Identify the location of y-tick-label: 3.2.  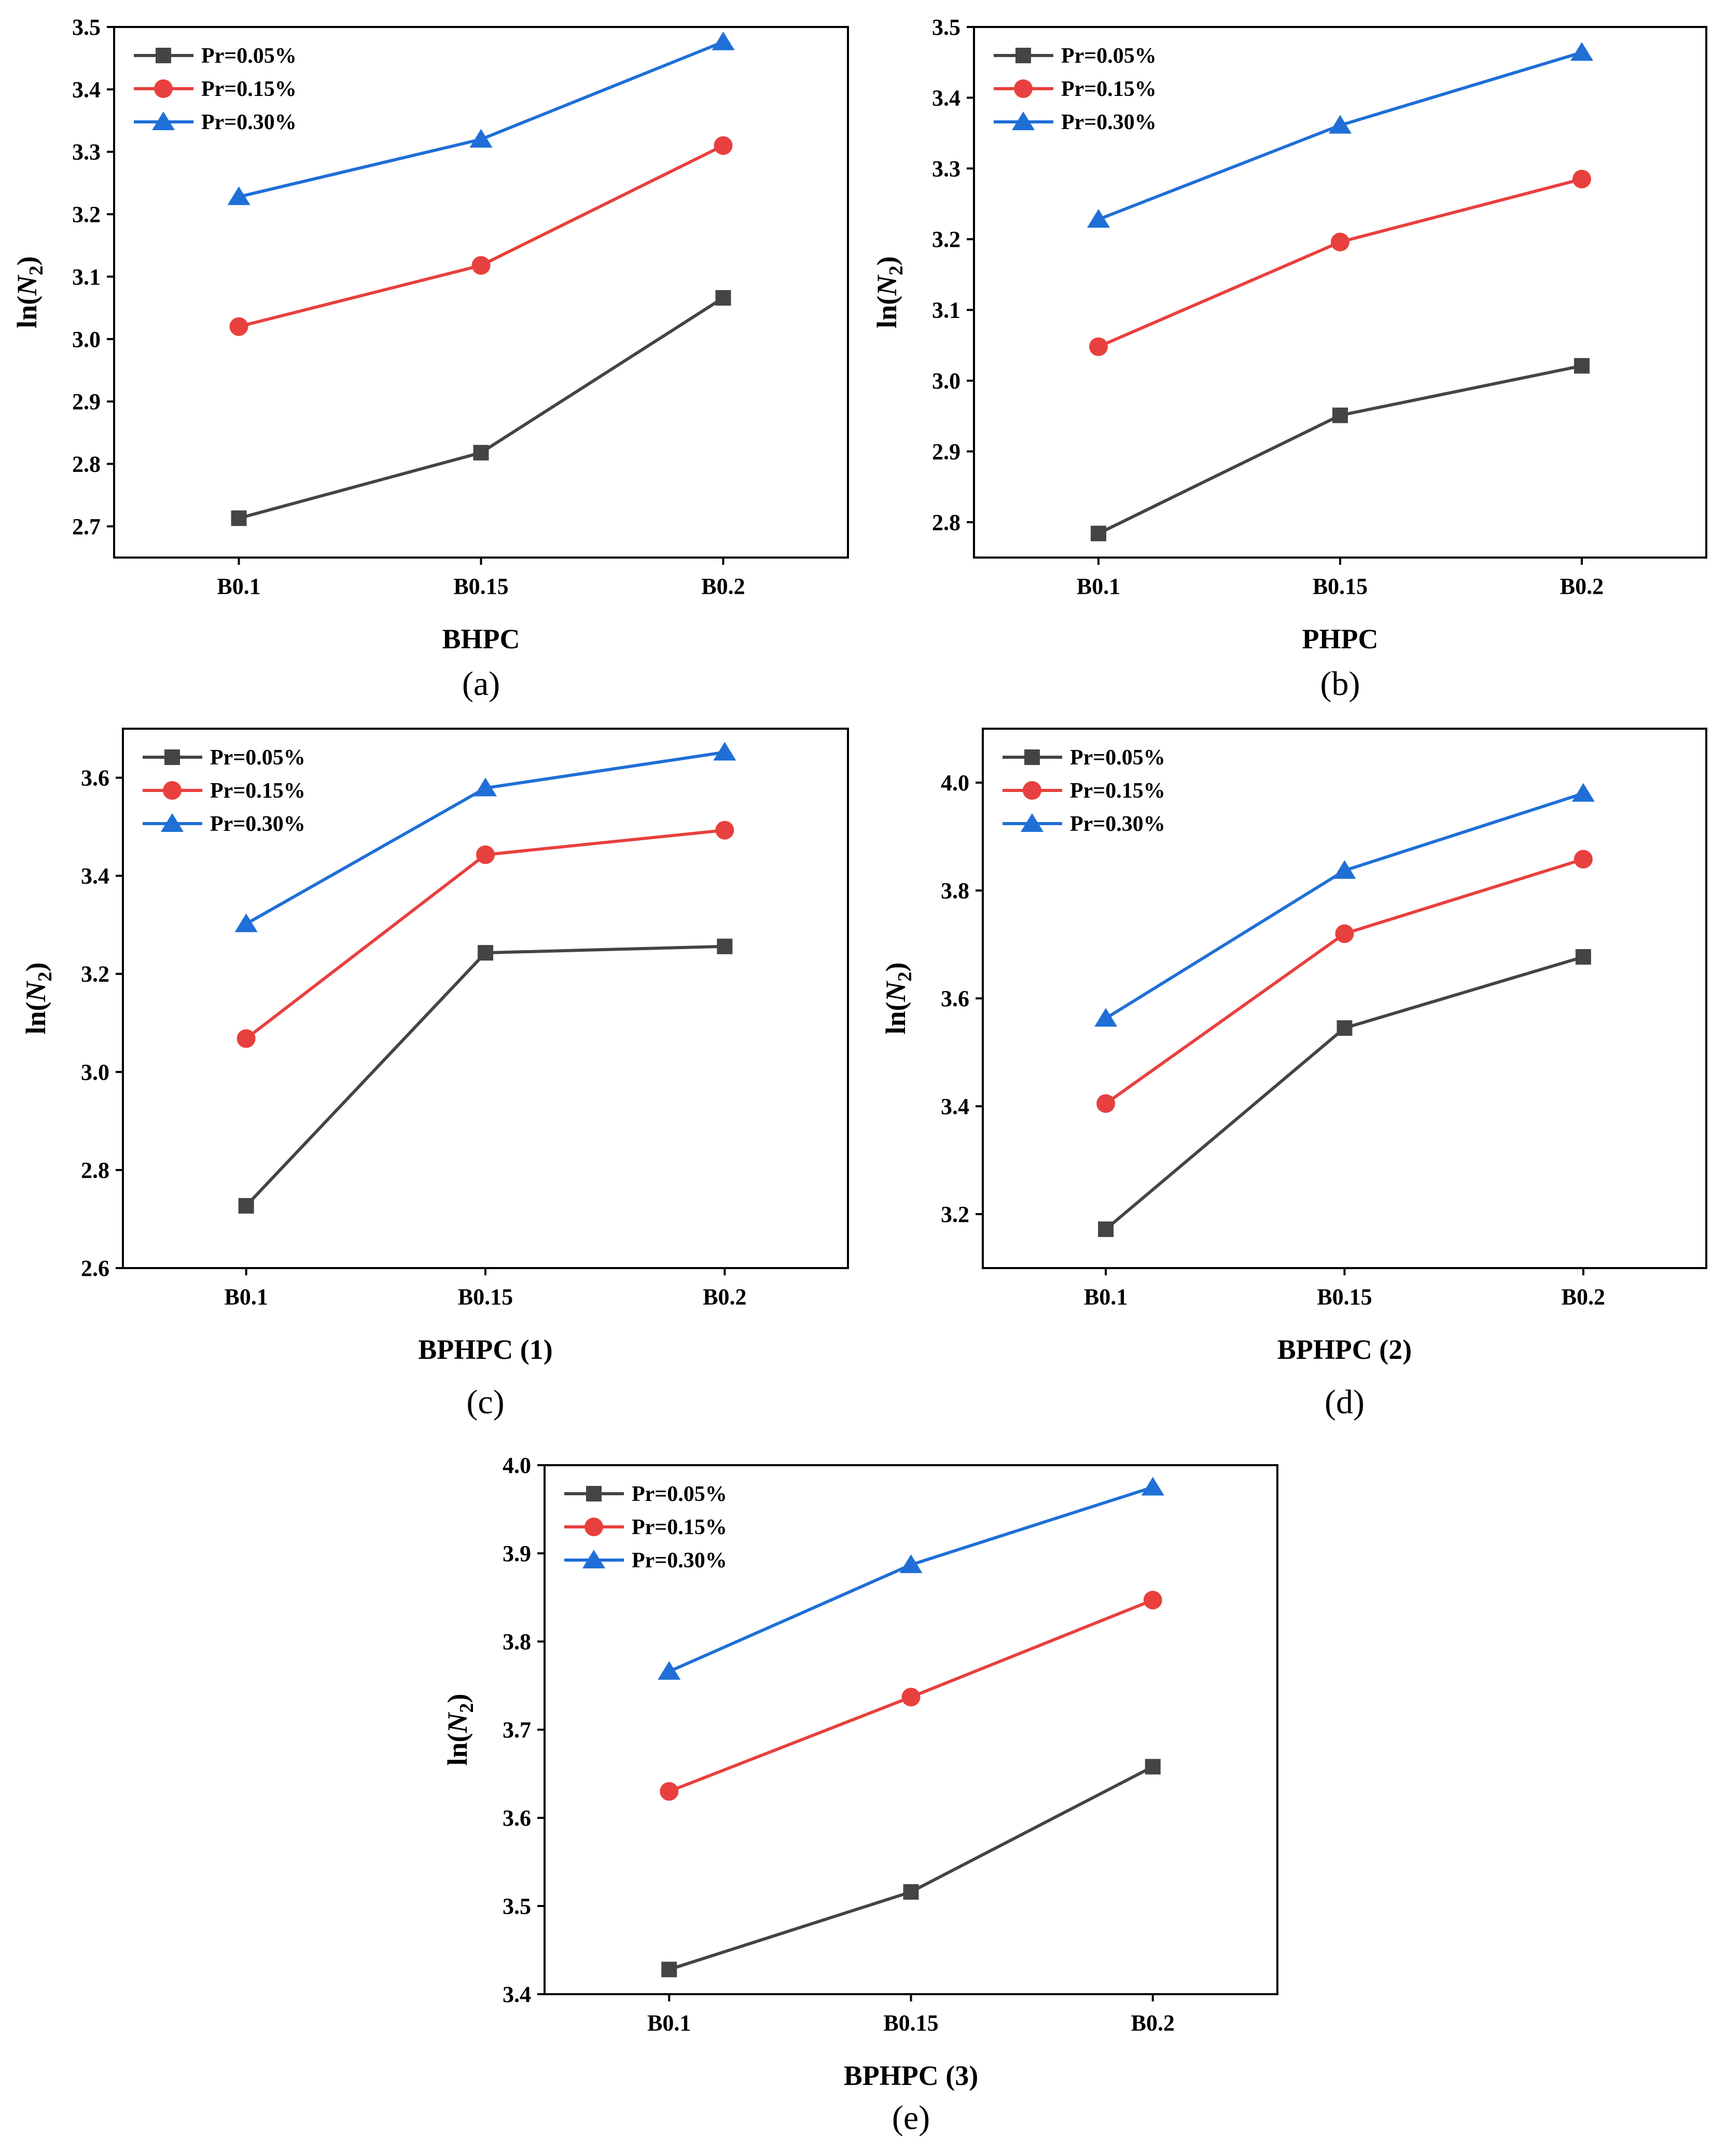
(947, 239).